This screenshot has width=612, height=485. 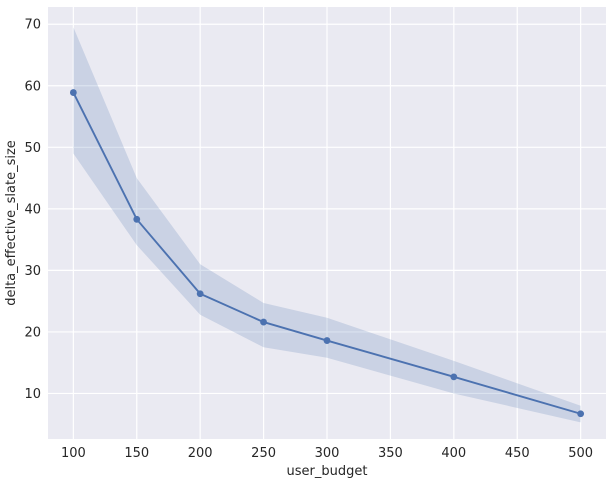 What do you see at coordinates (263, 453) in the screenshot?
I see `x-tick-label: 250` at bounding box center [263, 453].